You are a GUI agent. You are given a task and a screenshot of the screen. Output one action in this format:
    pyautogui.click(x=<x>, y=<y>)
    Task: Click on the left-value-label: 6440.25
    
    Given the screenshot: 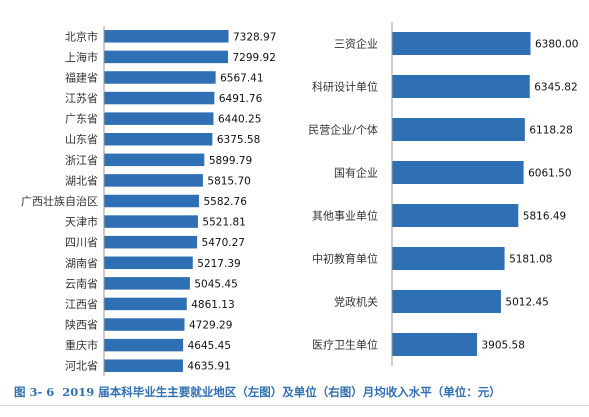 What is the action you would take?
    pyautogui.click(x=239, y=120)
    